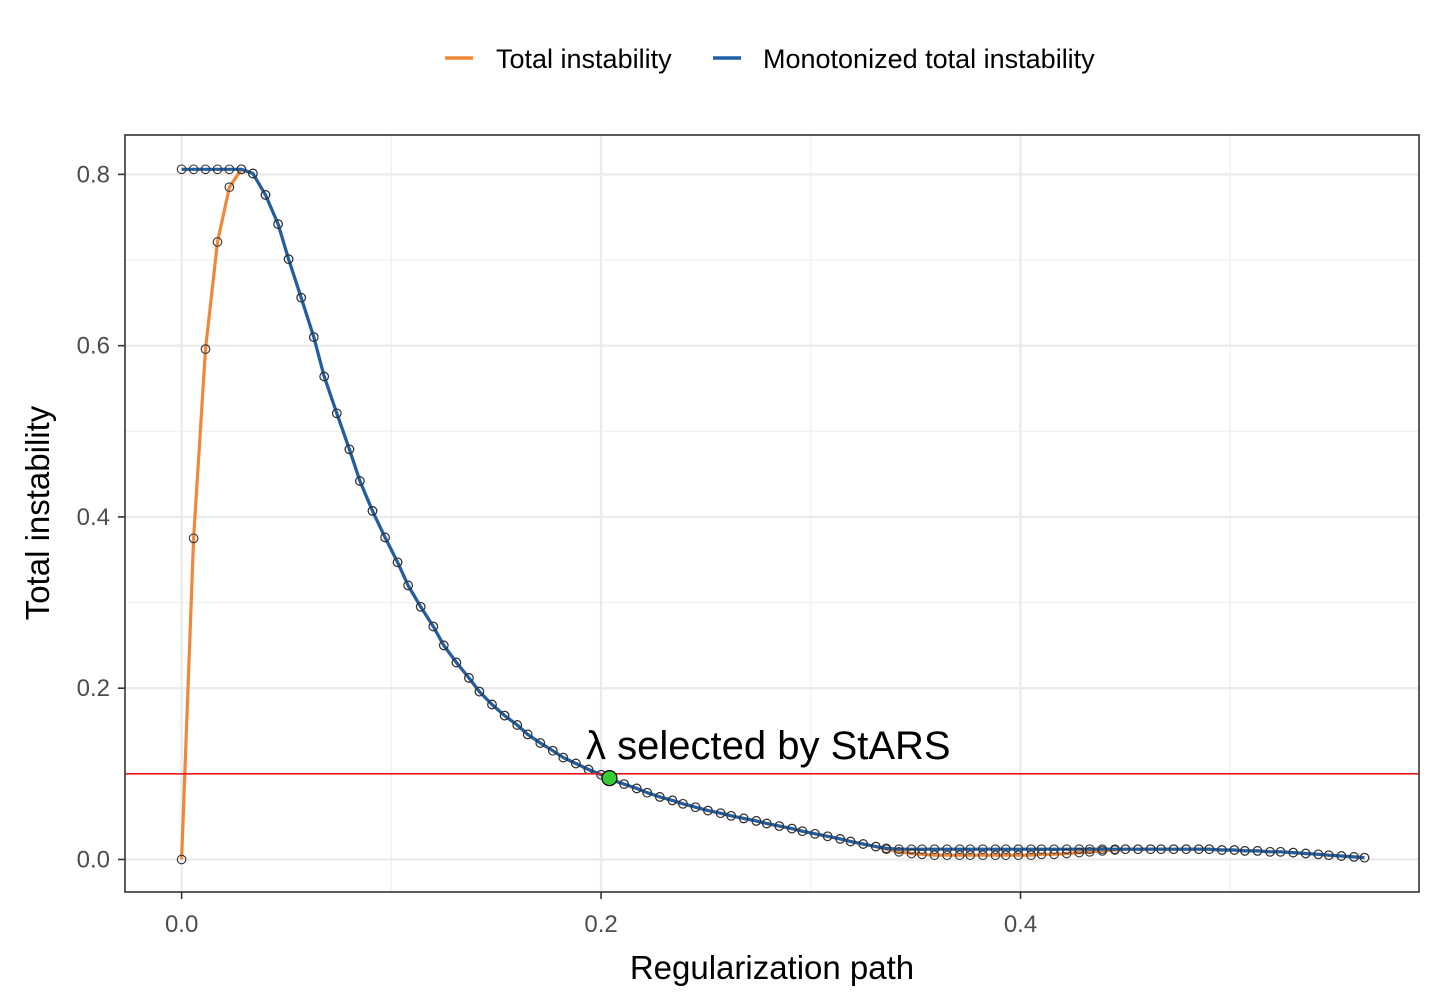  Describe the element at coordinates (929, 59) in the screenshot. I see `legend-label-monotonized: Monotonized total instability` at that location.